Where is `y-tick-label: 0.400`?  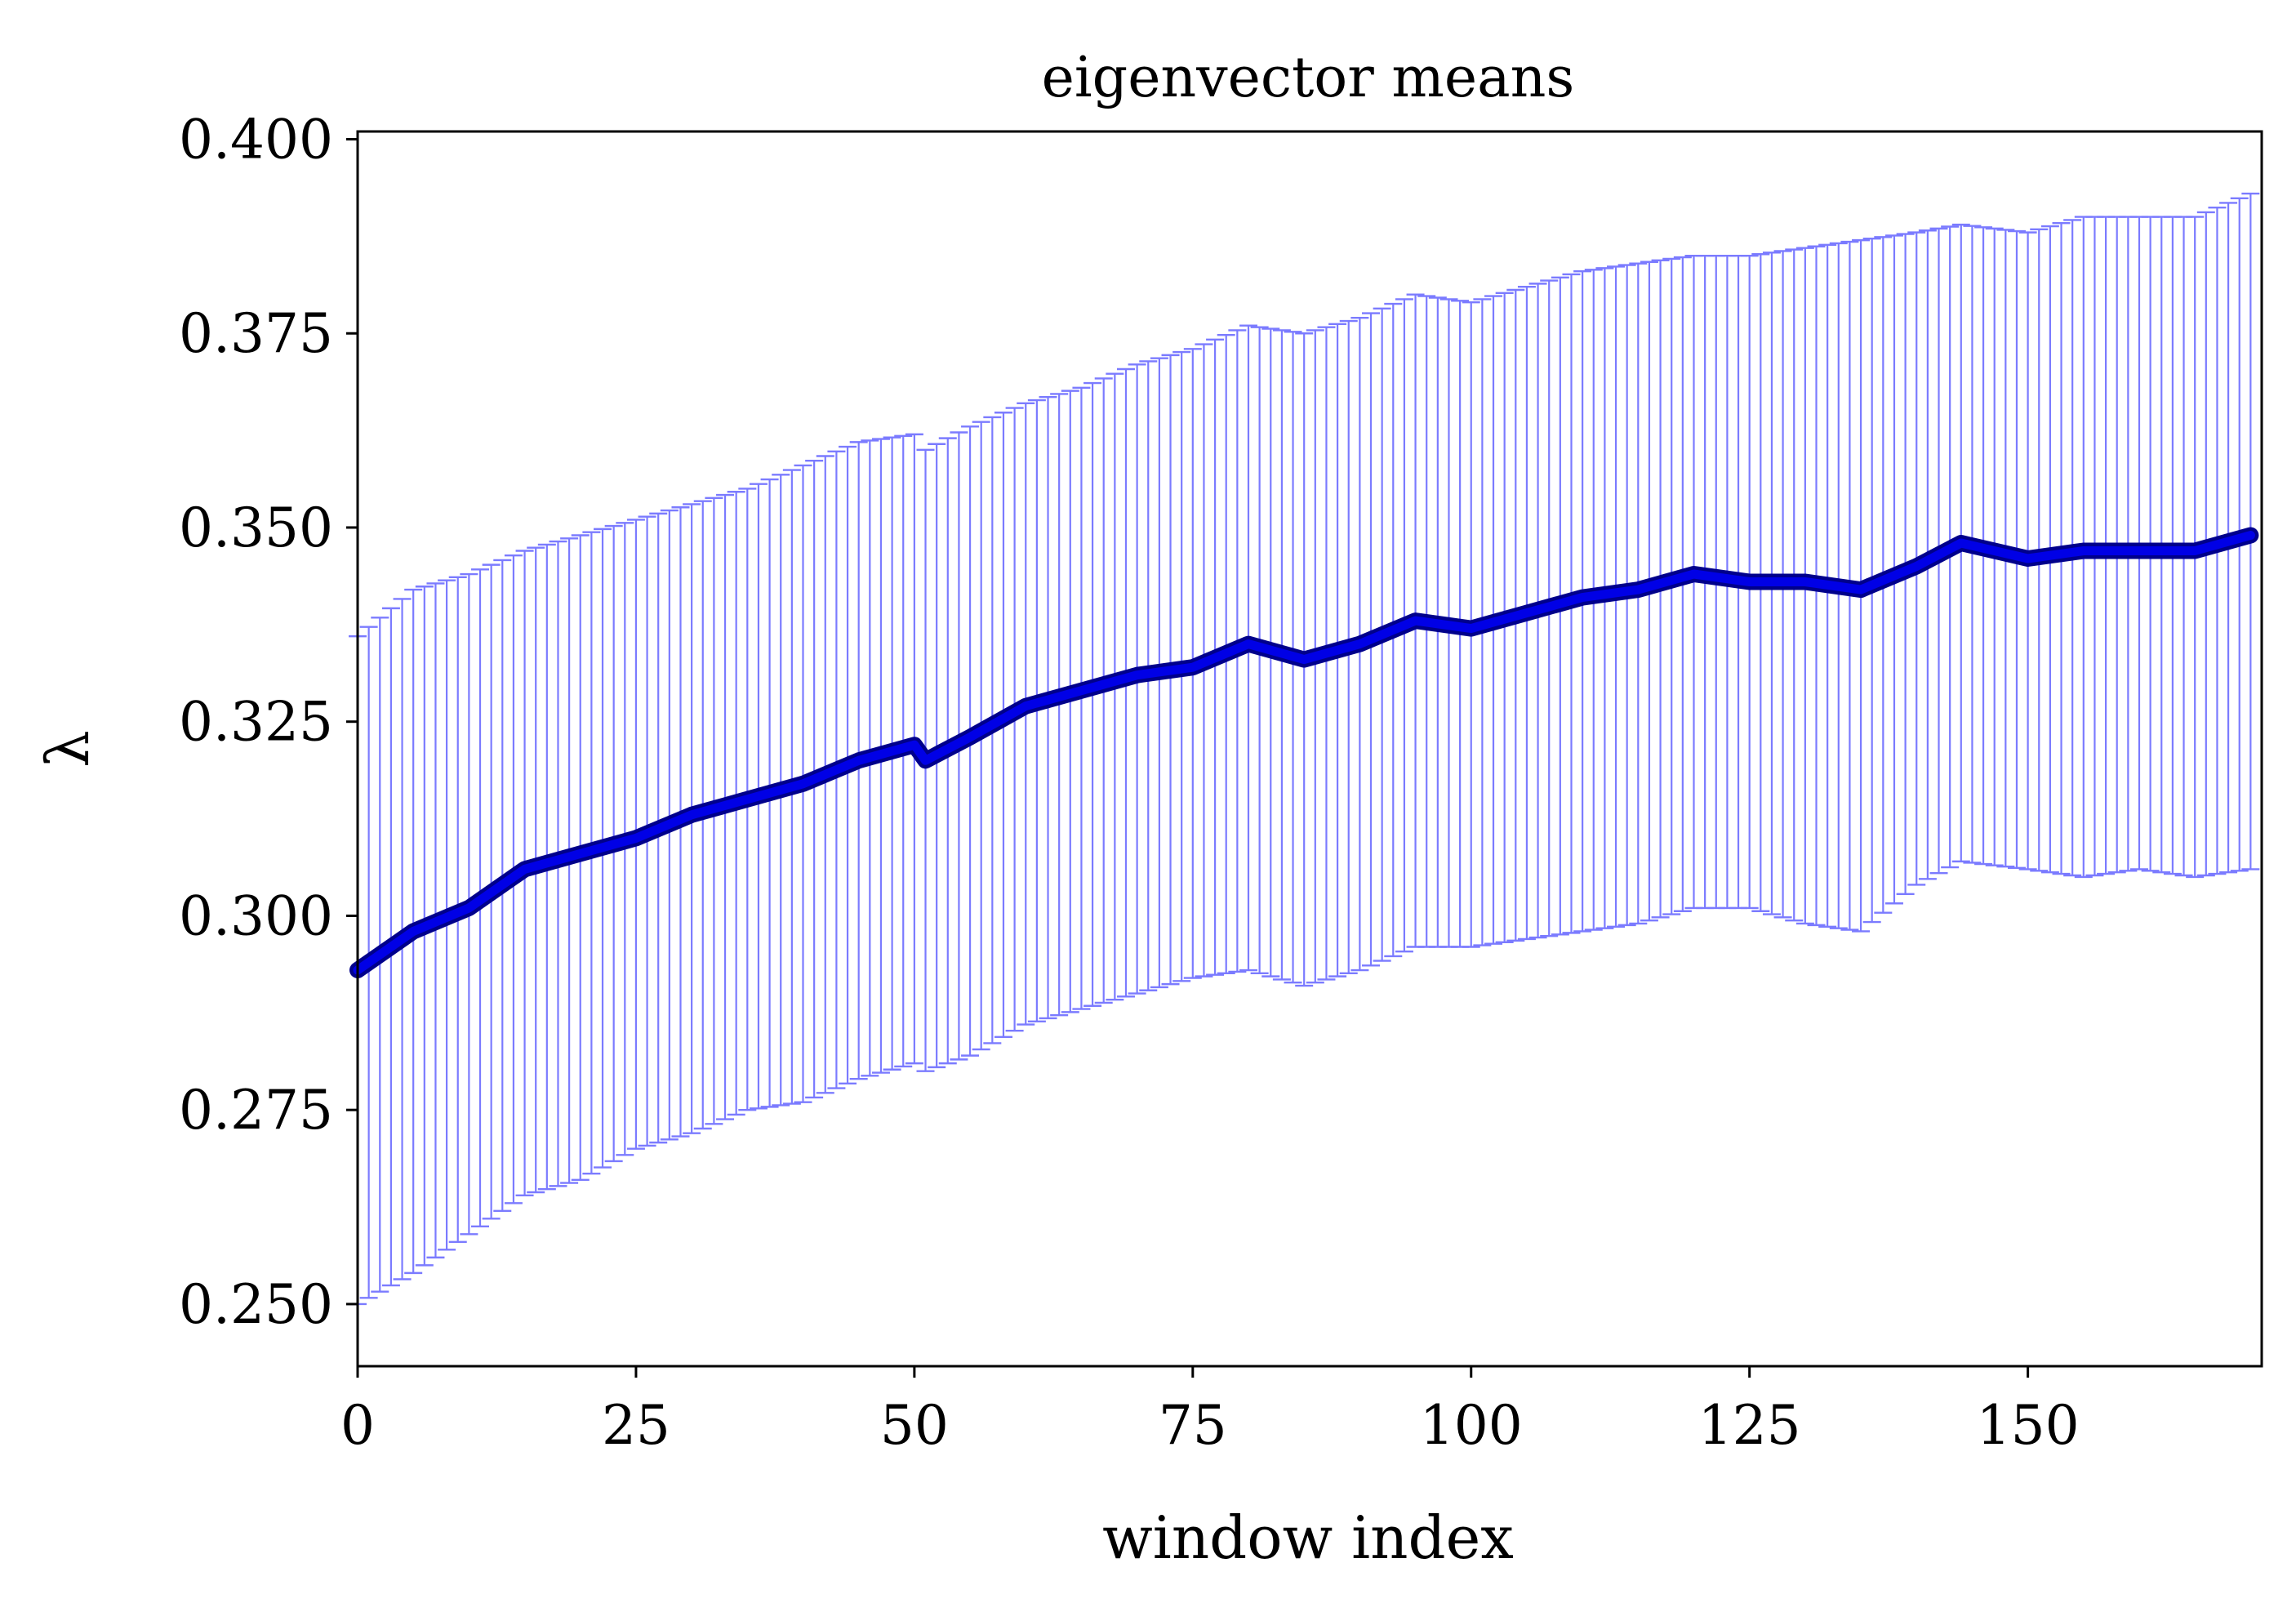
y-tick-label: 0.400 is located at coordinates (256, 140).